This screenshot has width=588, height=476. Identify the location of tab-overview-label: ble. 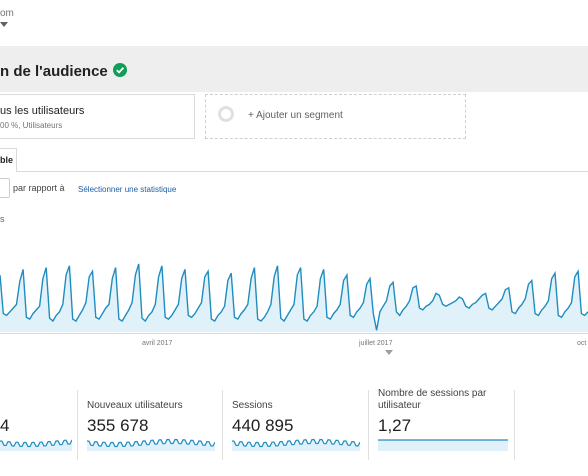
(7, 160).